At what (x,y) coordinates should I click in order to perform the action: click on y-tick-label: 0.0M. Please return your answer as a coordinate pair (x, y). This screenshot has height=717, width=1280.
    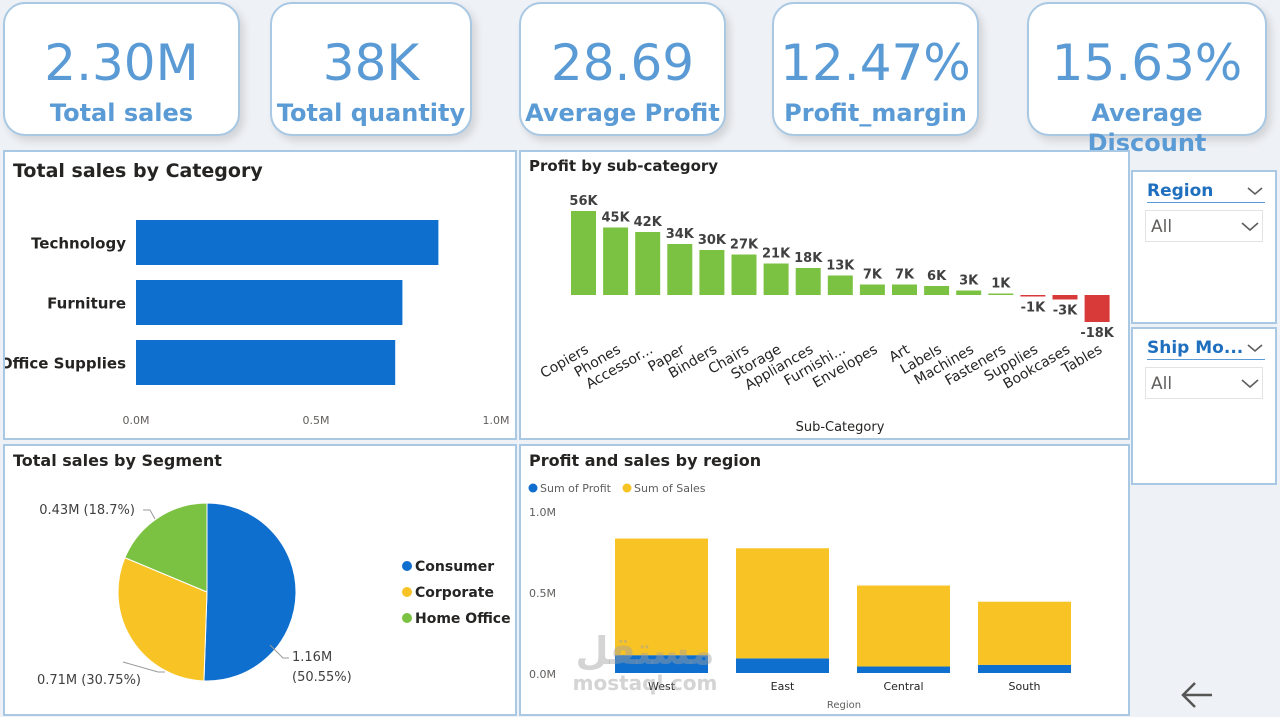
    Looking at the image, I should click on (542, 674).